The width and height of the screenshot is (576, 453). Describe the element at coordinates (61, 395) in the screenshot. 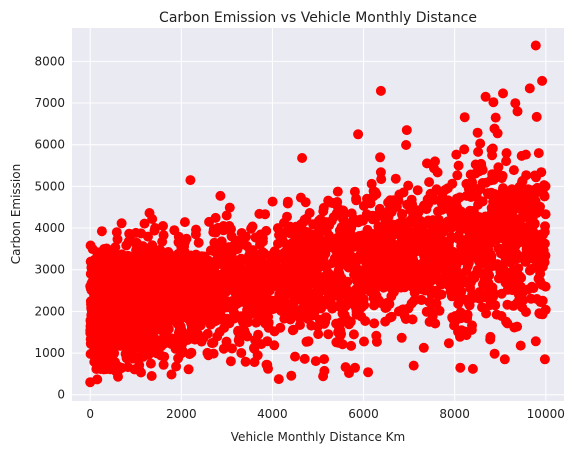

I see `y-tick-label: 0` at that location.